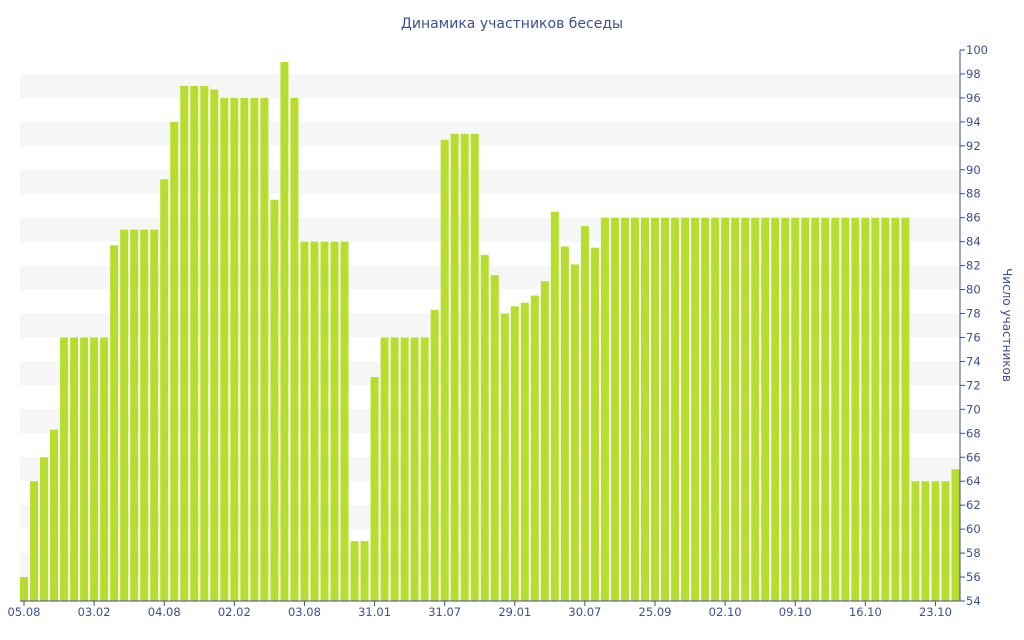 This screenshot has height=640, width=1024. Describe the element at coordinates (725, 612) in the screenshot. I see `x-tick-label: 02.10` at that location.